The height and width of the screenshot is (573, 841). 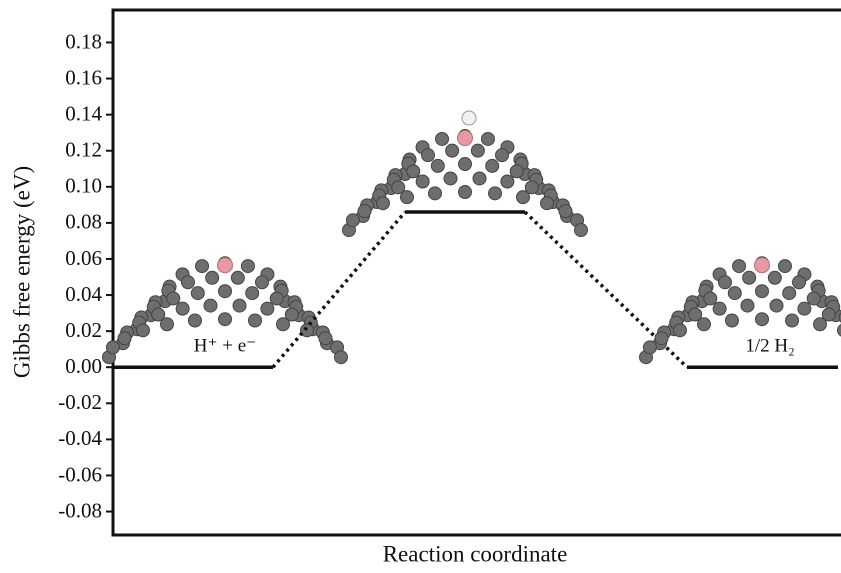 What do you see at coordinates (80, 402) in the screenshot?
I see `y-tick-label: -0.02` at bounding box center [80, 402].